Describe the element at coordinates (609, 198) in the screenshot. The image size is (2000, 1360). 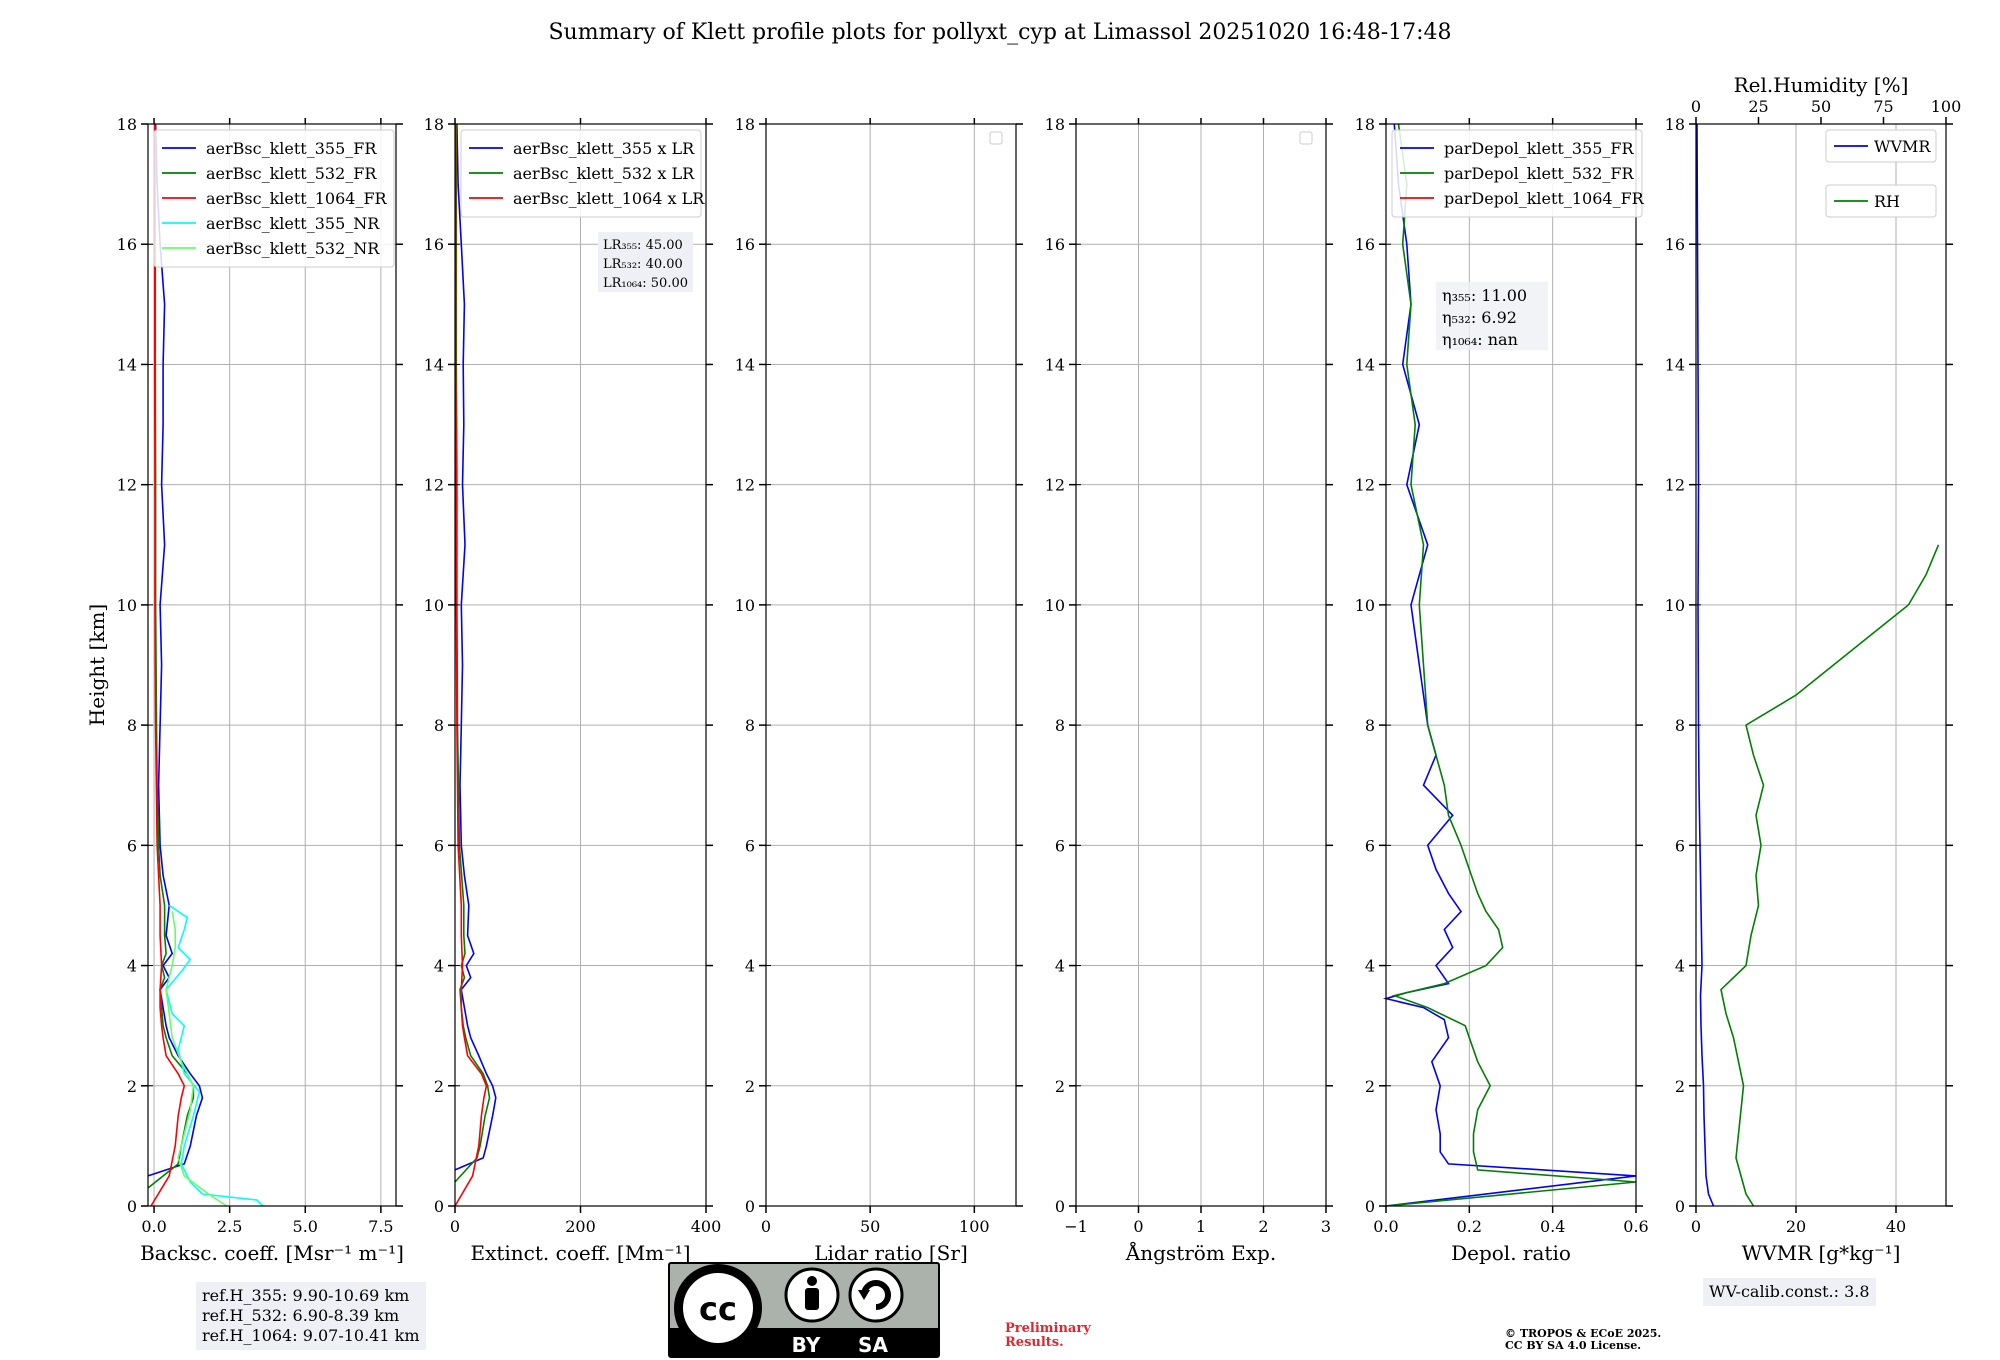
I see `legend-label: aerBsc_klett_1064 x LR` at that location.